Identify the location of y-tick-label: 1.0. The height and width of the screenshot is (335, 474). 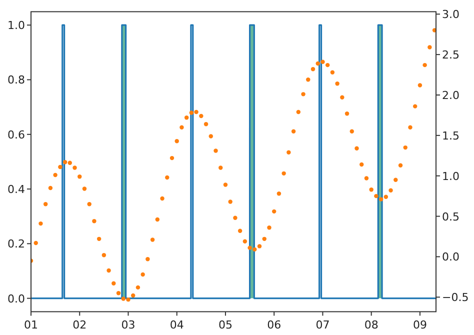
(16, 25).